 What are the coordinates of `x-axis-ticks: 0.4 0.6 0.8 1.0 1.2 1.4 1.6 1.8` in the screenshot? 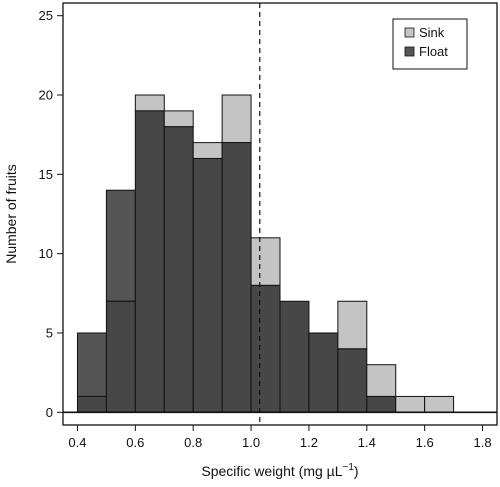 It's located at (280, 437).